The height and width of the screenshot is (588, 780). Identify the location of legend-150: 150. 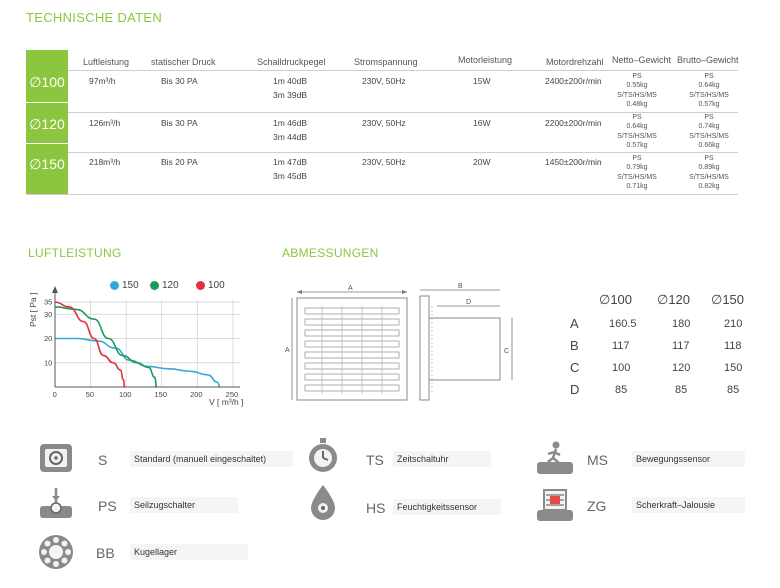
(124, 285).